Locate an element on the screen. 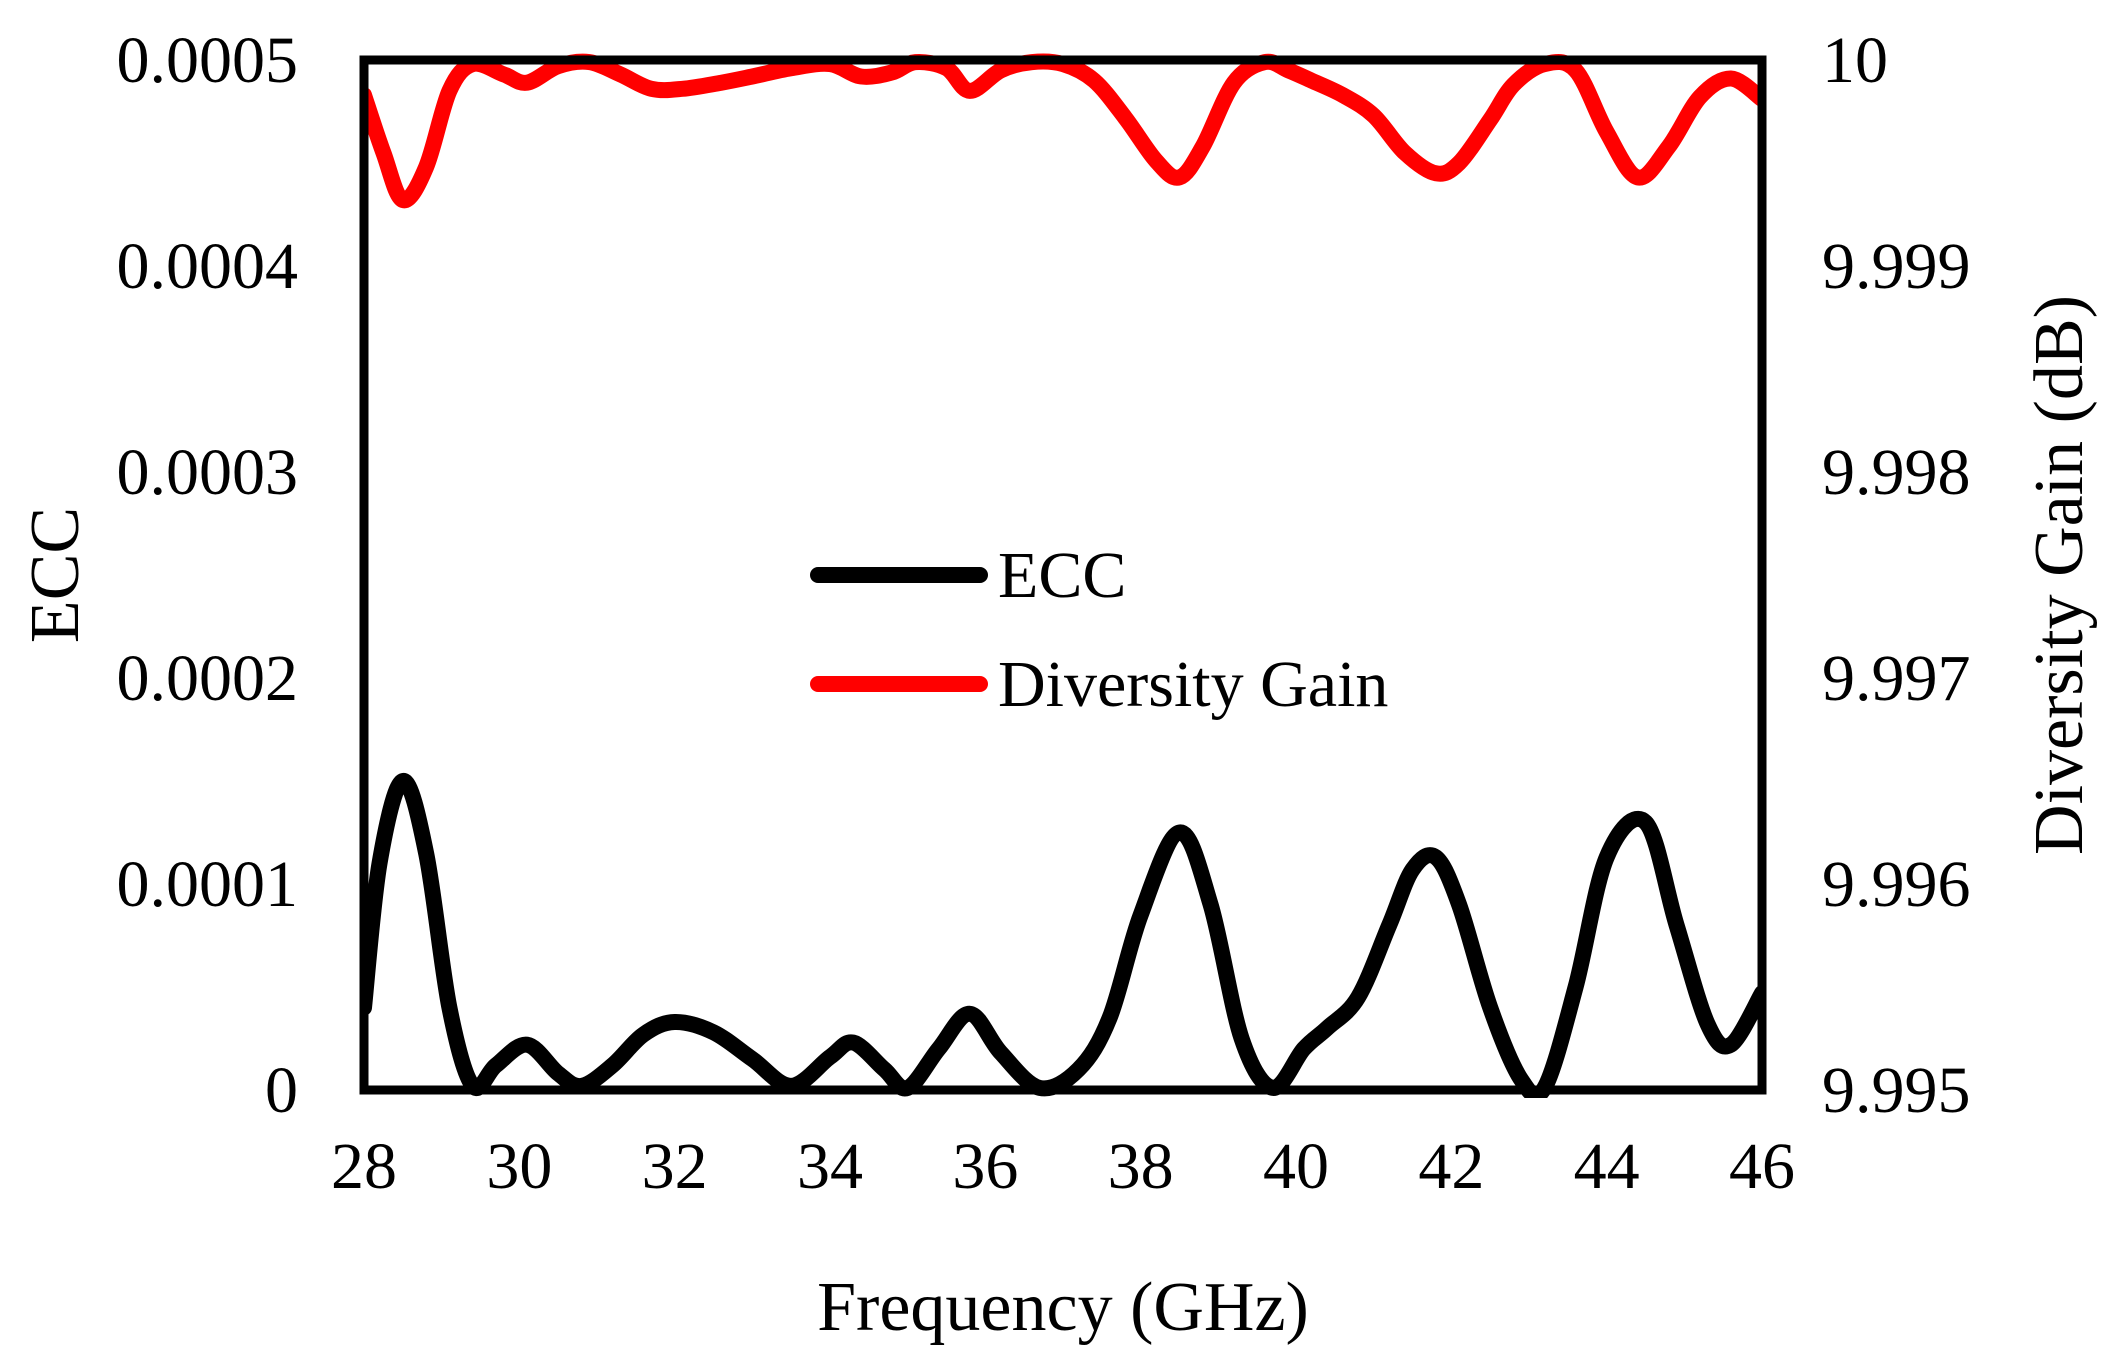 This screenshot has height=1361, width=2117. y-right-tick-label: 9.997 is located at coordinates (1896, 678).